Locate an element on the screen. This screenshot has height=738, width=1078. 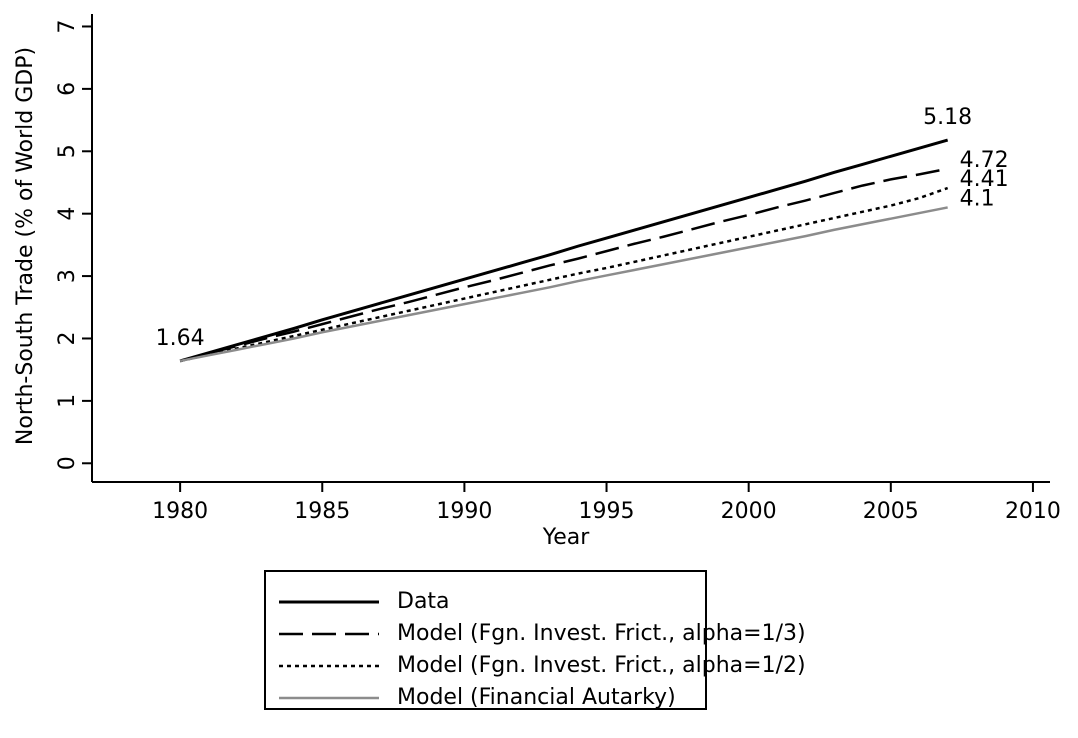
y-tick-label: 0 is located at coordinates (67, 463).